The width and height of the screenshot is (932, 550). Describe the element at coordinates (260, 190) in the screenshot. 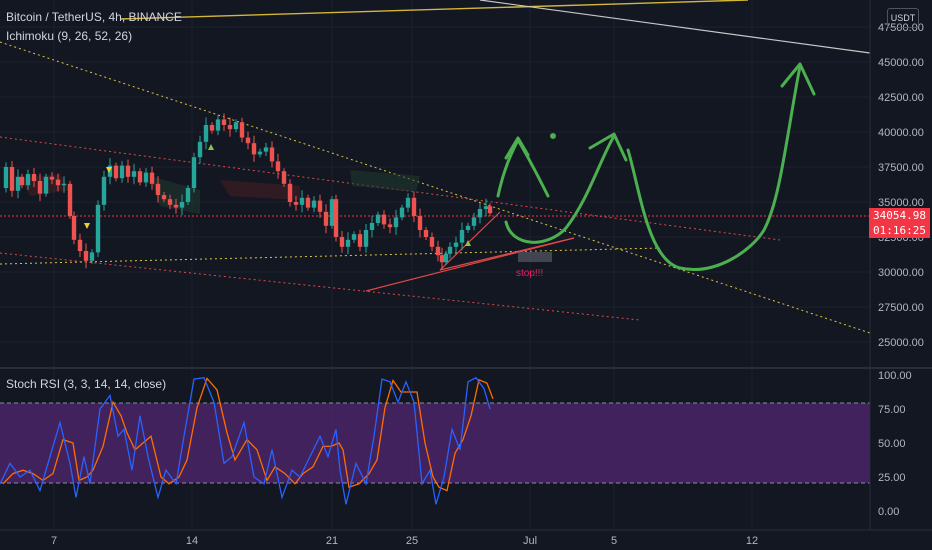

I see `cloud-segment` at that location.